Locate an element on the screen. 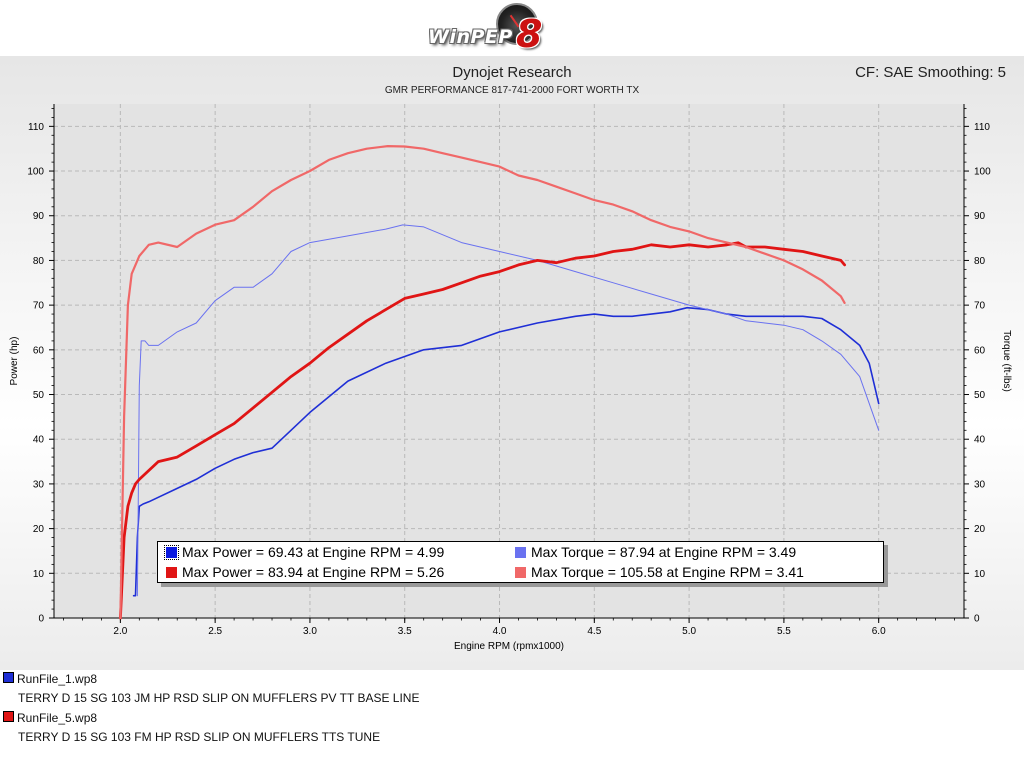 Image resolution: width=1024 pixels, height=778 pixels. logo-area: WinPEP 8 is located at coordinates (512, 28).